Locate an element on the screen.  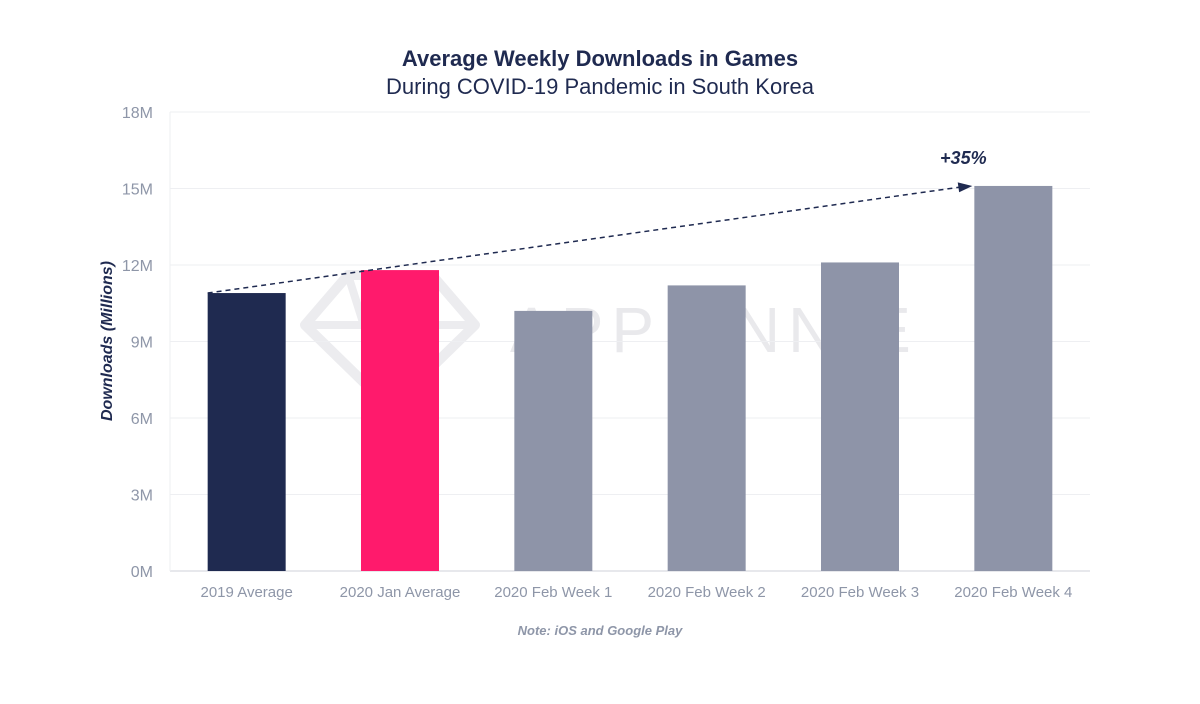
growth-annotation: +35% is located at coordinates (597, 221).